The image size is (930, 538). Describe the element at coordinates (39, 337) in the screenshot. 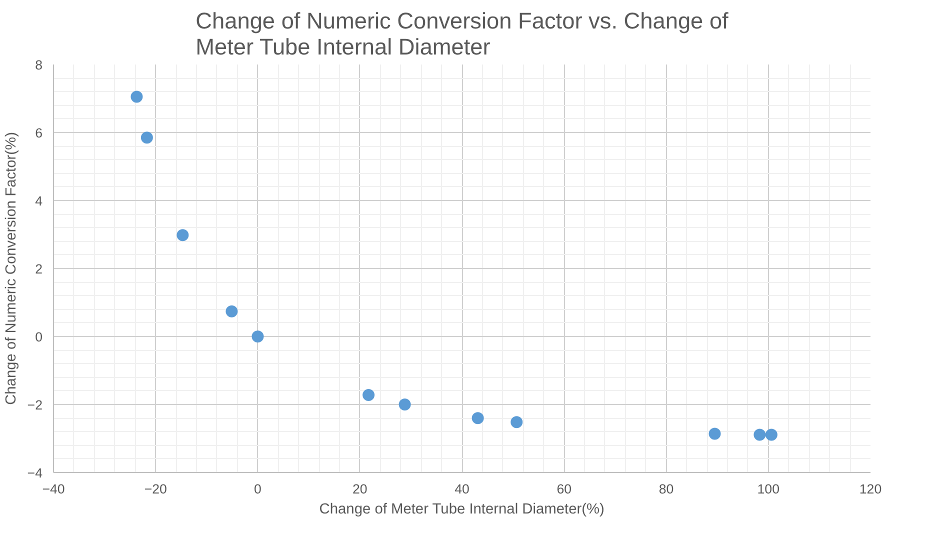

I see `y-tick-label: 0` at that location.